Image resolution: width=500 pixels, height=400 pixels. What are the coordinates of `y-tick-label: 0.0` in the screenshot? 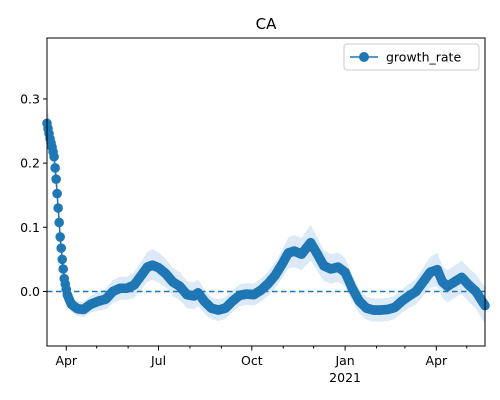 It's located at (30, 291).